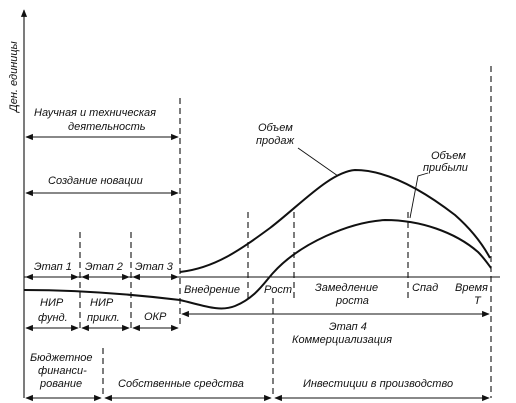  Describe the element at coordinates (95, 113) in the screenshot. I see `research-label-line1: Научная и техническая` at that location.